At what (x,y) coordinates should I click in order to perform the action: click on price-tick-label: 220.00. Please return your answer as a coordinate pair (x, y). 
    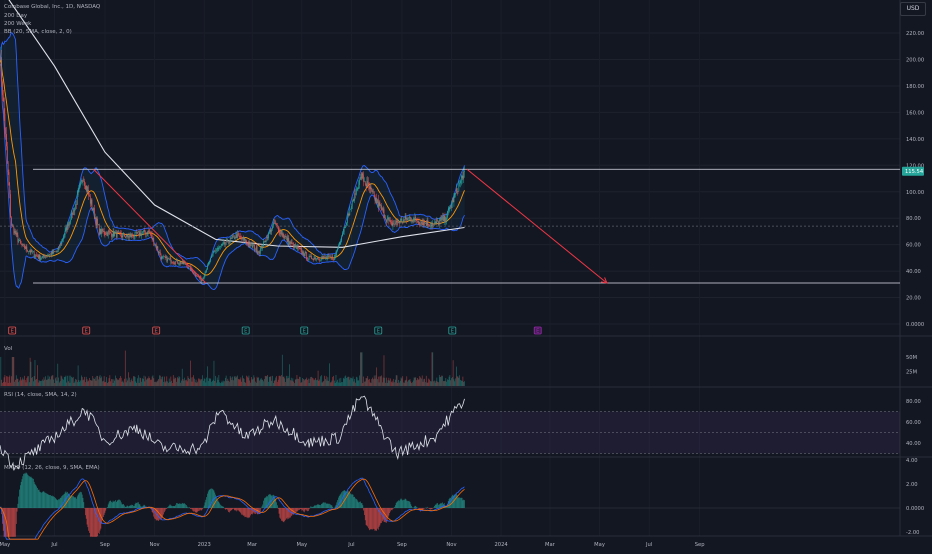
    Looking at the image, I should click on (915, 34).